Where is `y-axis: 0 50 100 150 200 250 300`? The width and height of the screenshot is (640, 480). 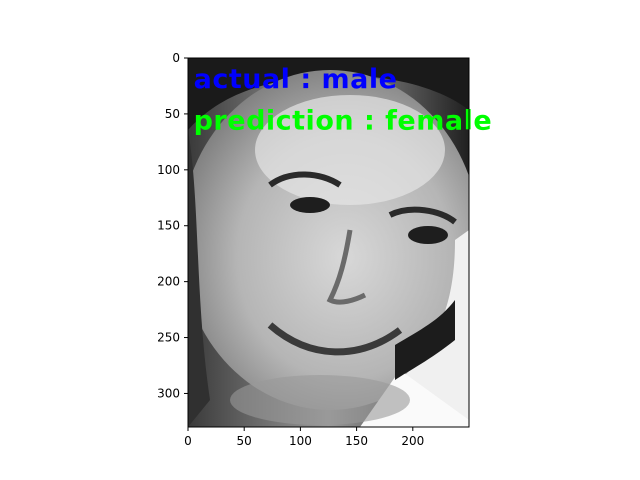 y-axis: 0 50 100 150 200 250 300 is located at coordinates (172, 225).